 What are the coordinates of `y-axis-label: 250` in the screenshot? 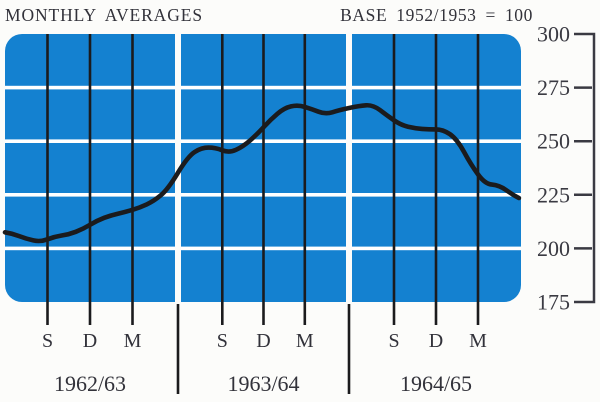 It's located at (553, 141).